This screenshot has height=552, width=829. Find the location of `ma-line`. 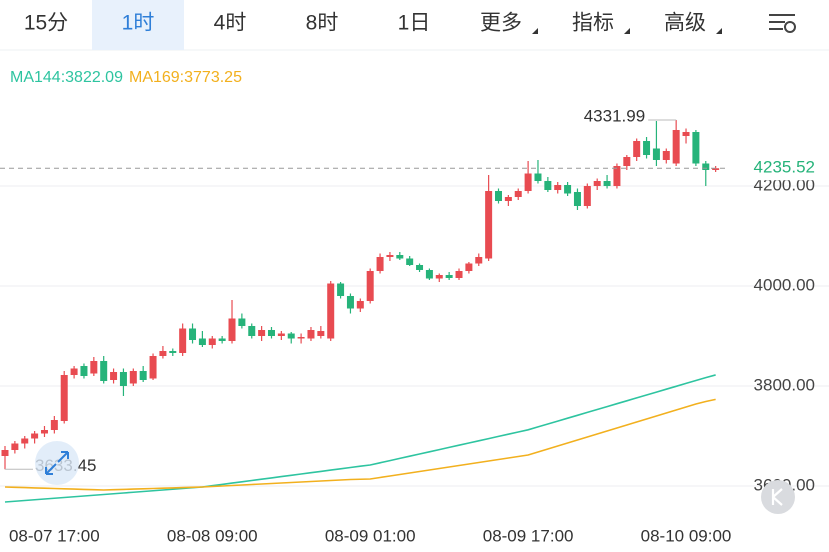

ma-line is located at coordinates (360, 444).